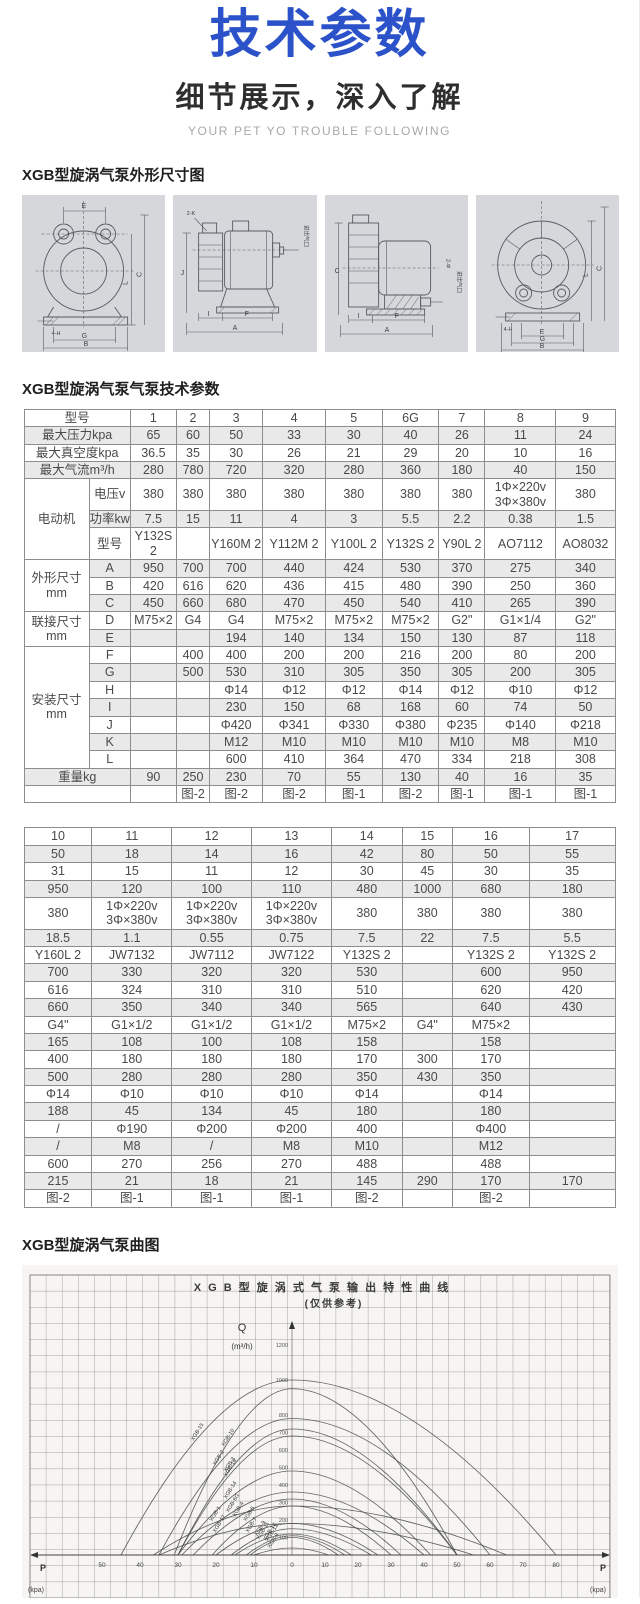 The width and height of the screenshot is (640, 1604). I want to click on table-cell: G1×1/2, so click(132, 1024).